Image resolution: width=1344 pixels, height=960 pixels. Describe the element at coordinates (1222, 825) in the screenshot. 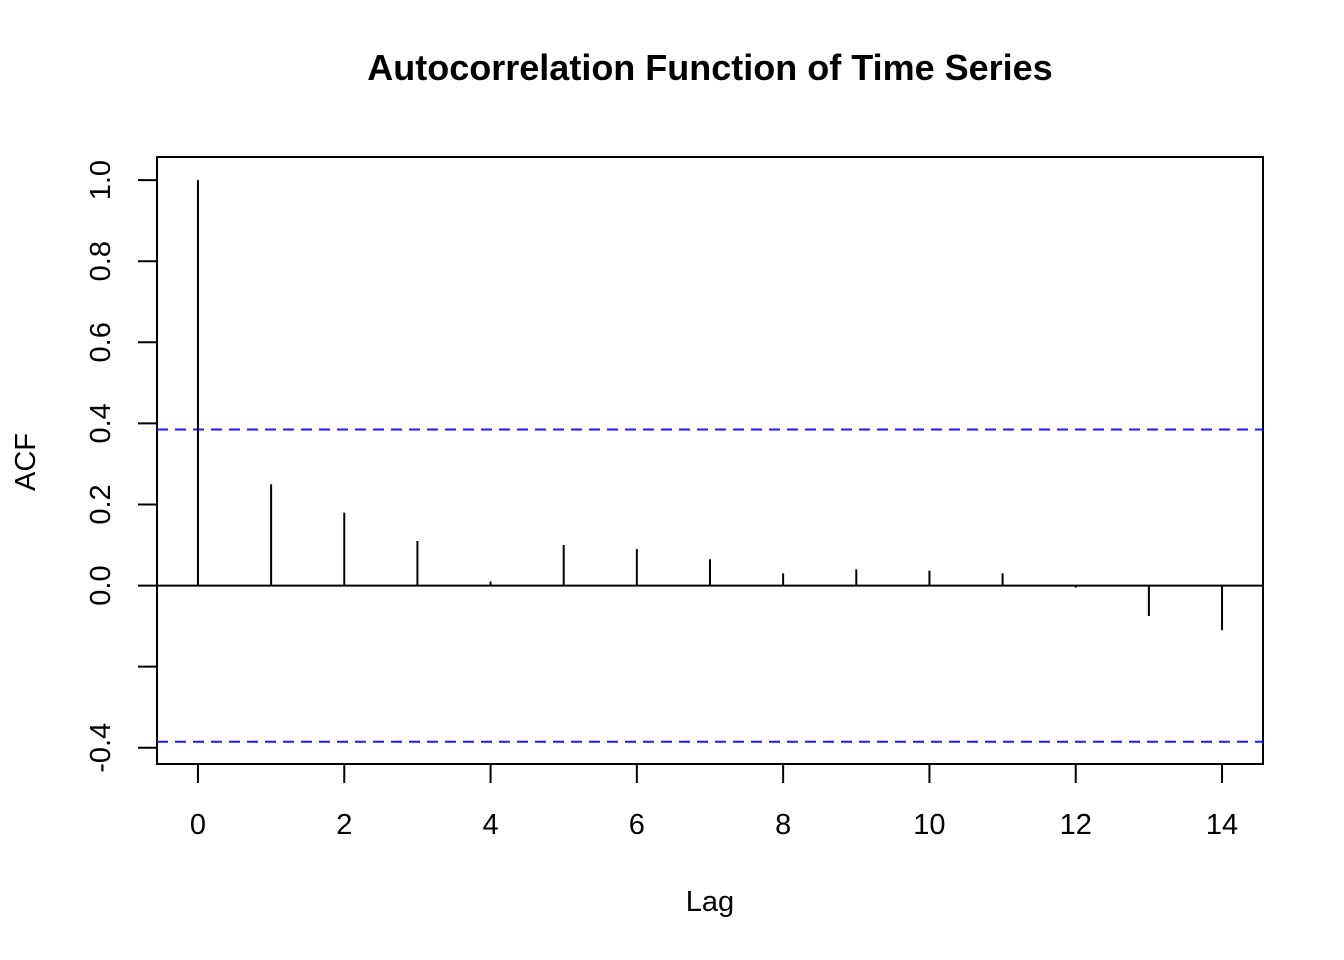

I see `x-tick-label-14: 14` at that location.